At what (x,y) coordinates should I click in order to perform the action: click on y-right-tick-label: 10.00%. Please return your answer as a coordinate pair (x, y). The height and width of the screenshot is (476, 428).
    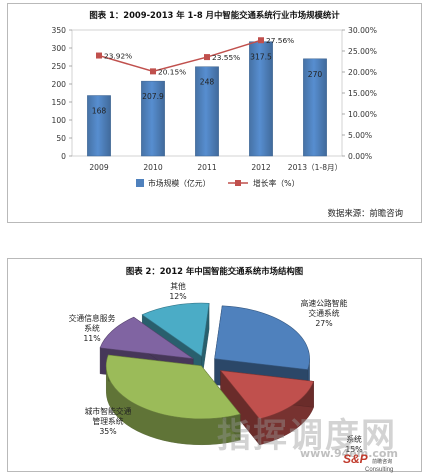
    Looking at the image, I should click on (362, 114).